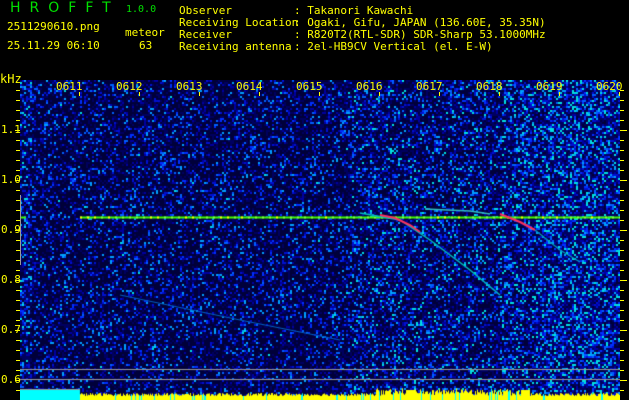 The width and height of the screenshot is (629, 400). Describe the element at coordinates (205, 34) in the screenshot. I see `info-label: Receiver` at that location.